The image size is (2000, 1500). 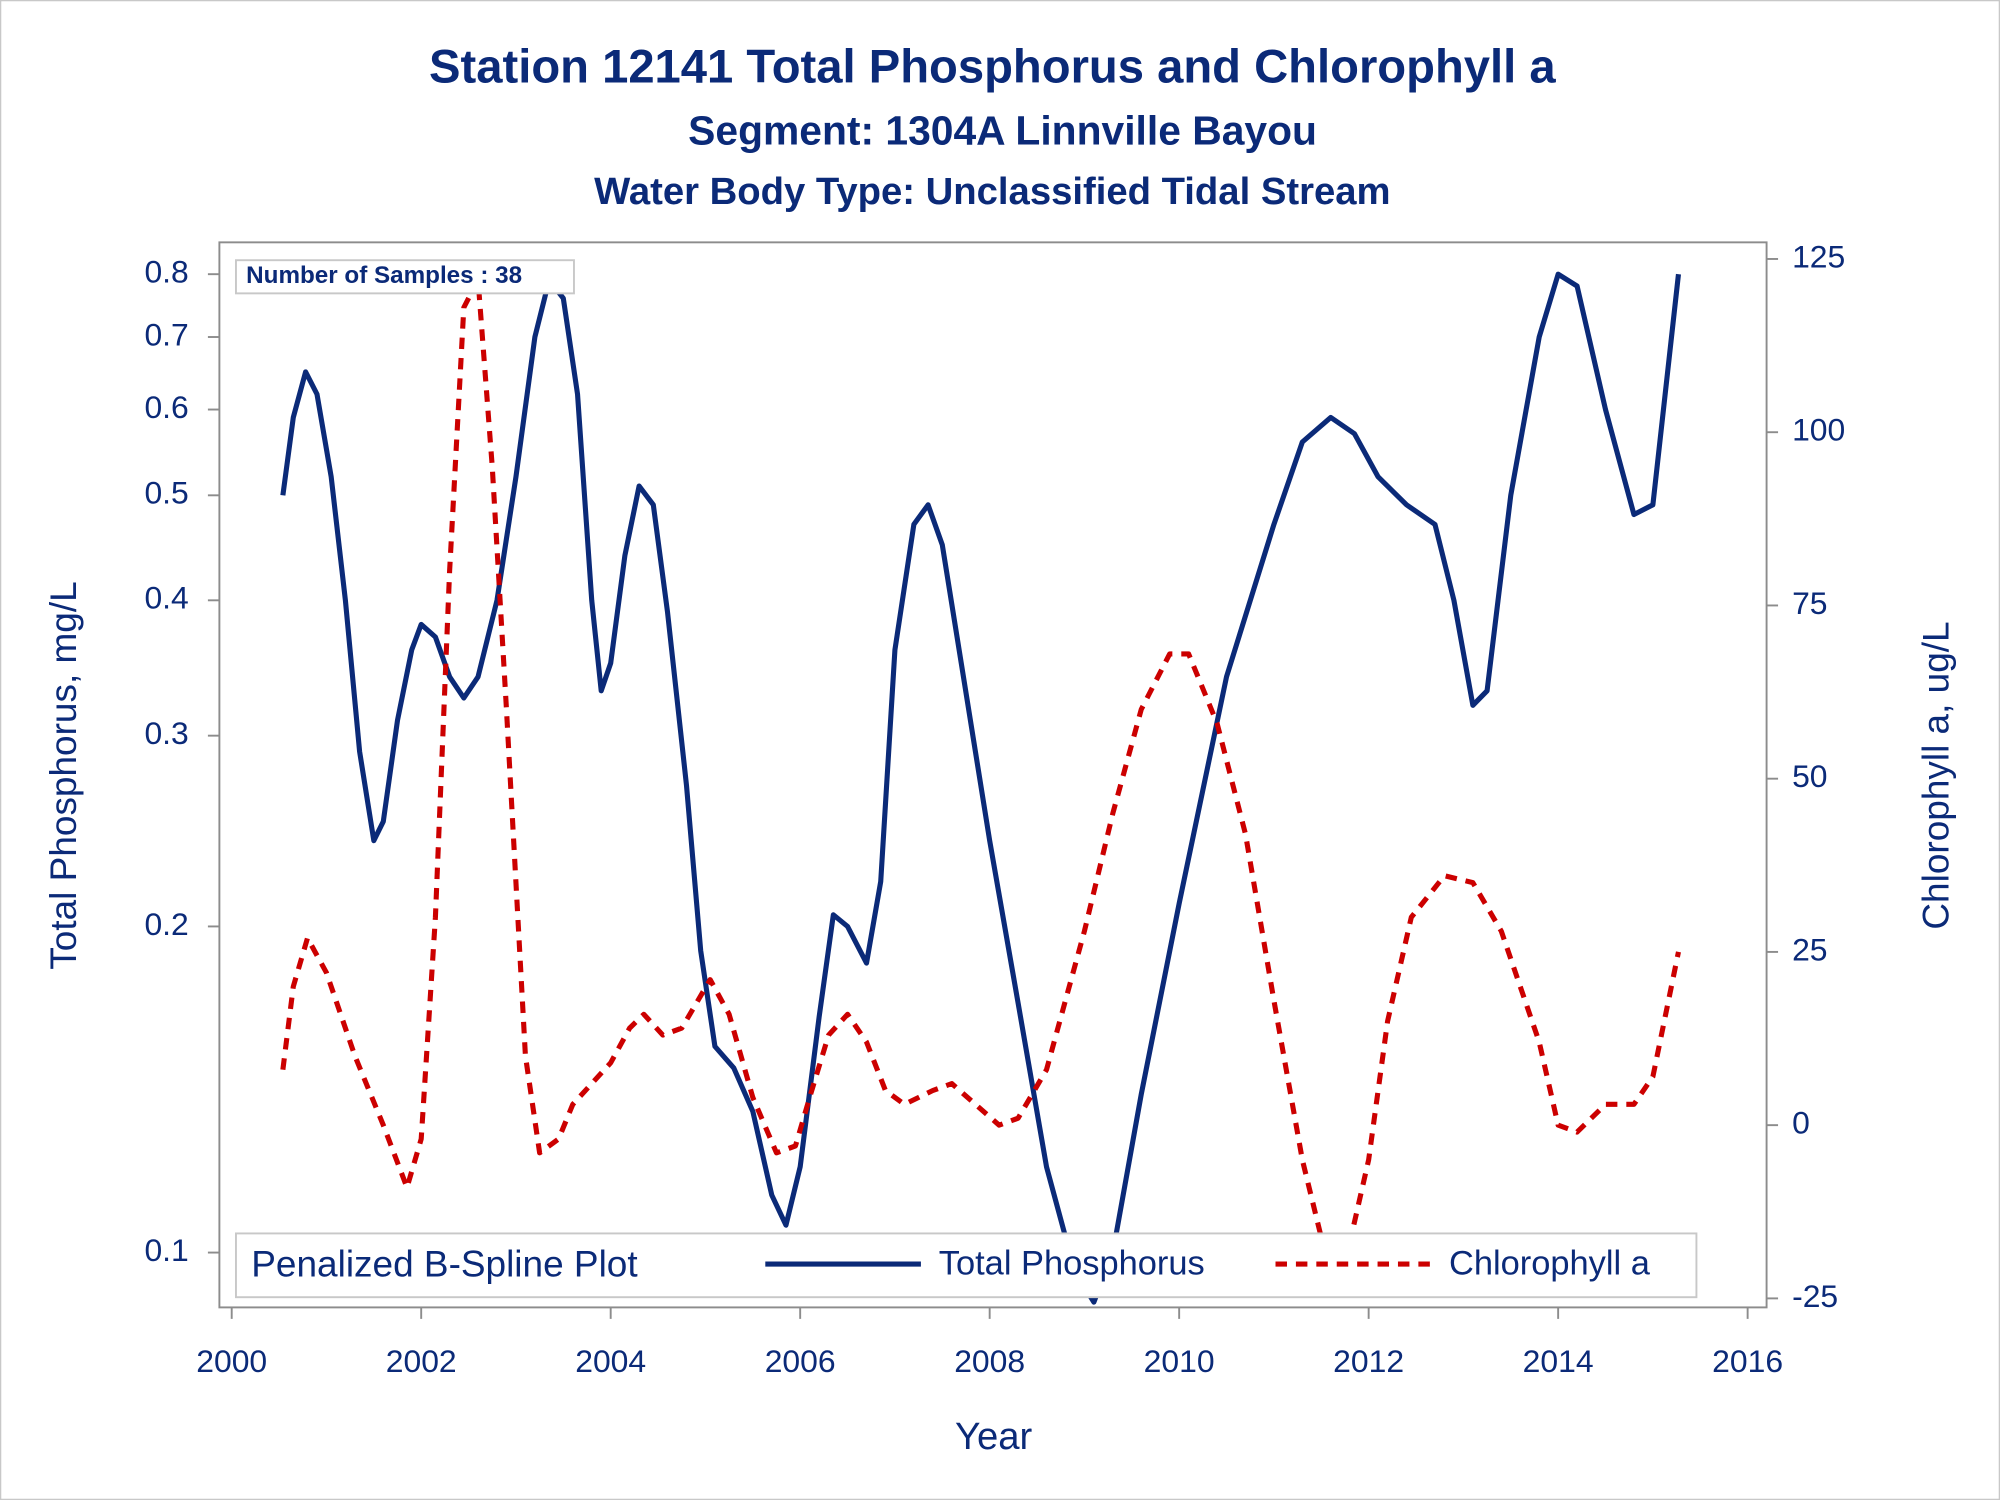 I want to click on x-tick-label: 2002, so click(x=421, y=1361).